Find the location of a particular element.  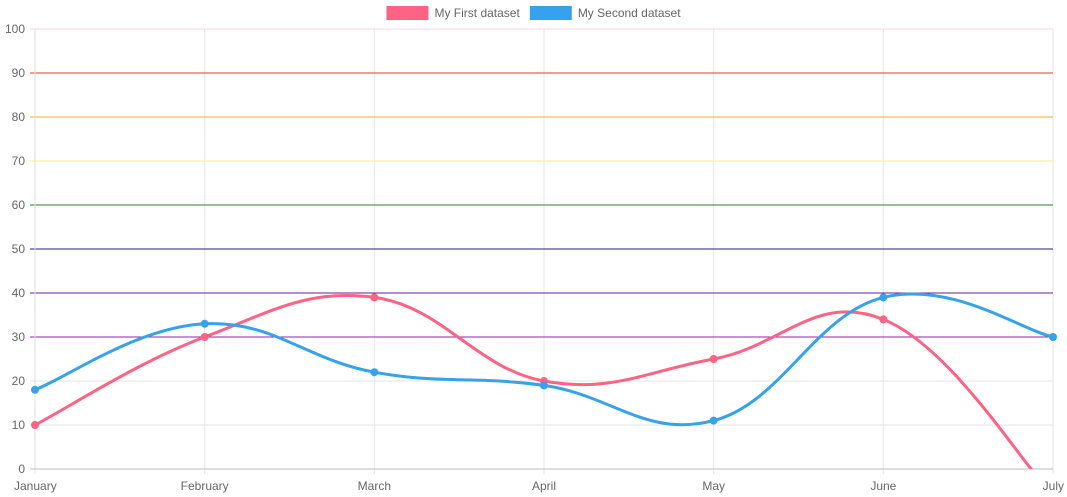

y-tick-label: 0 is located at coordinates (21, 469).